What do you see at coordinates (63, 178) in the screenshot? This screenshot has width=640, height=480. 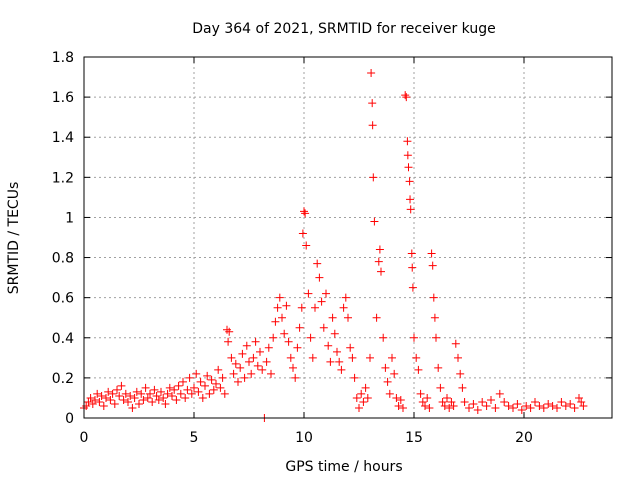 I see `y-tick-label: 1.2` at bounding box center [63, 178].